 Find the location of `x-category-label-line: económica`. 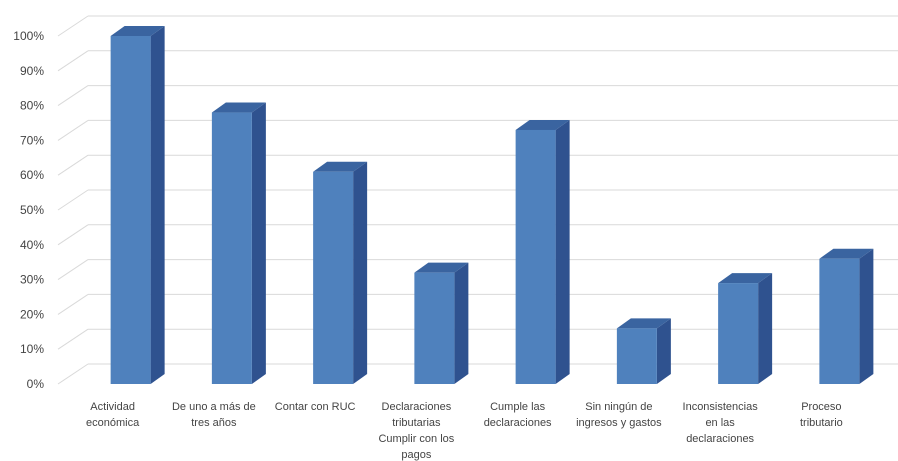

x-category-label-line: económica is located at coordinates (113, 423).